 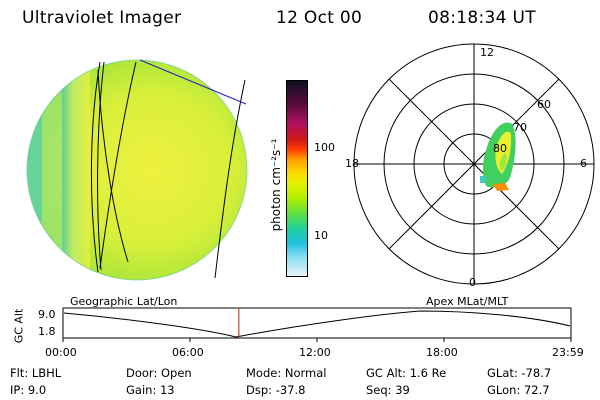 I want to click on strip-y-tick-high: 9.0, so click(x=47, y=314).